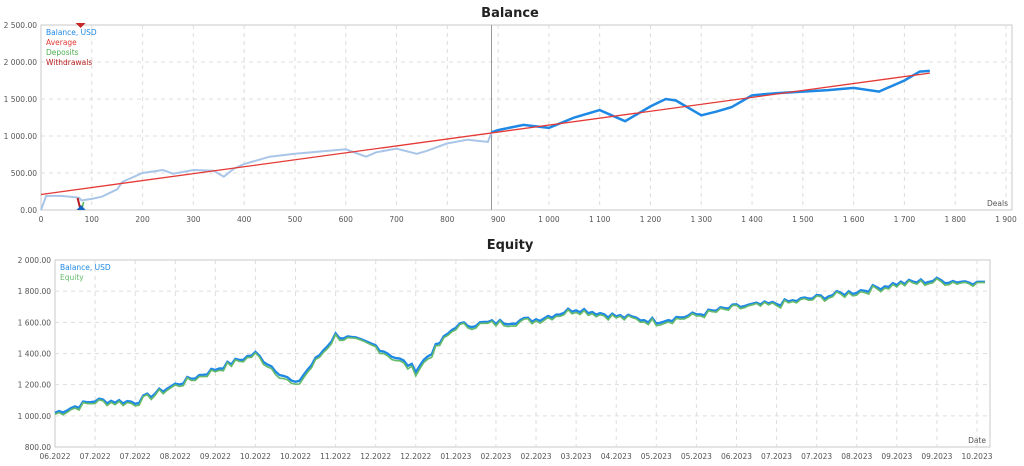 This screenshot has width=1024, height=466. Describe the element at coordinates (81, 207) in the screenshot. I see `deal-marker-icon` at that location.